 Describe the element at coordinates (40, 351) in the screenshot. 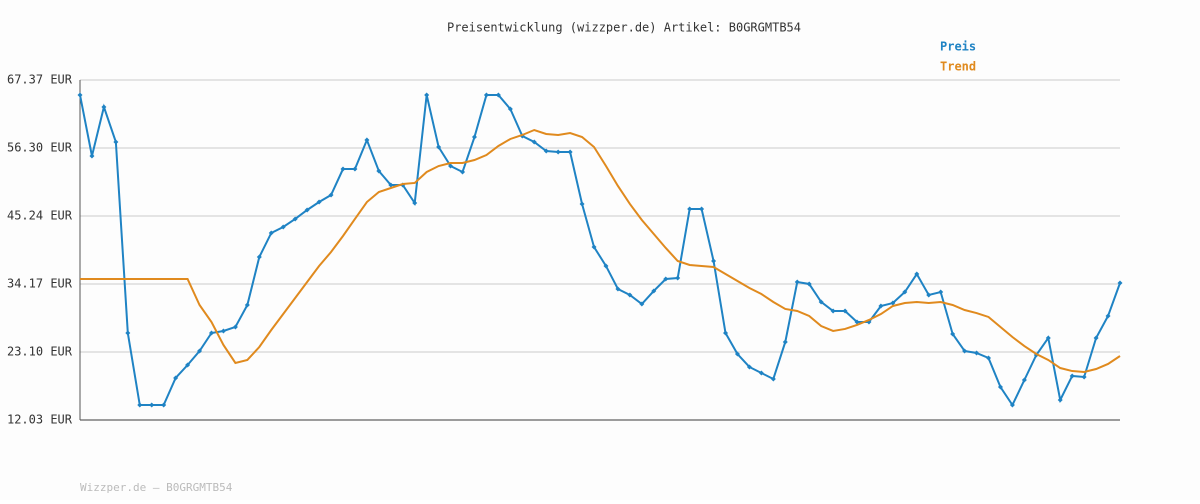

I see `y-tick-label: 23.10 EUR` at that location.